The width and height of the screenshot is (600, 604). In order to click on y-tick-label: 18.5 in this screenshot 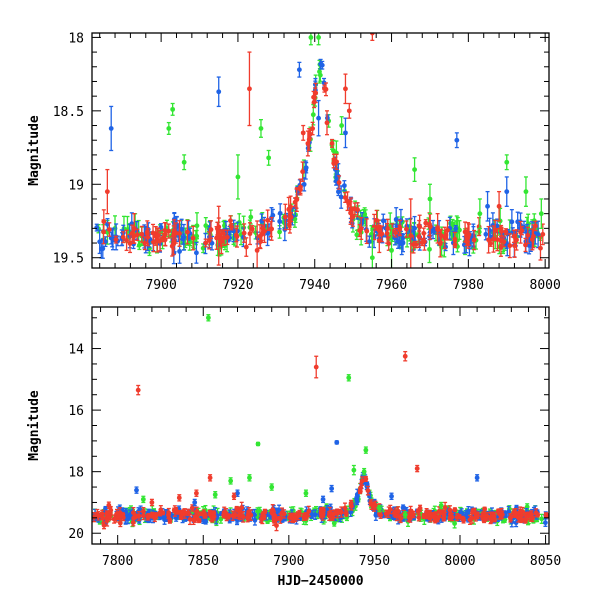, I will do `click(68, 112)`.